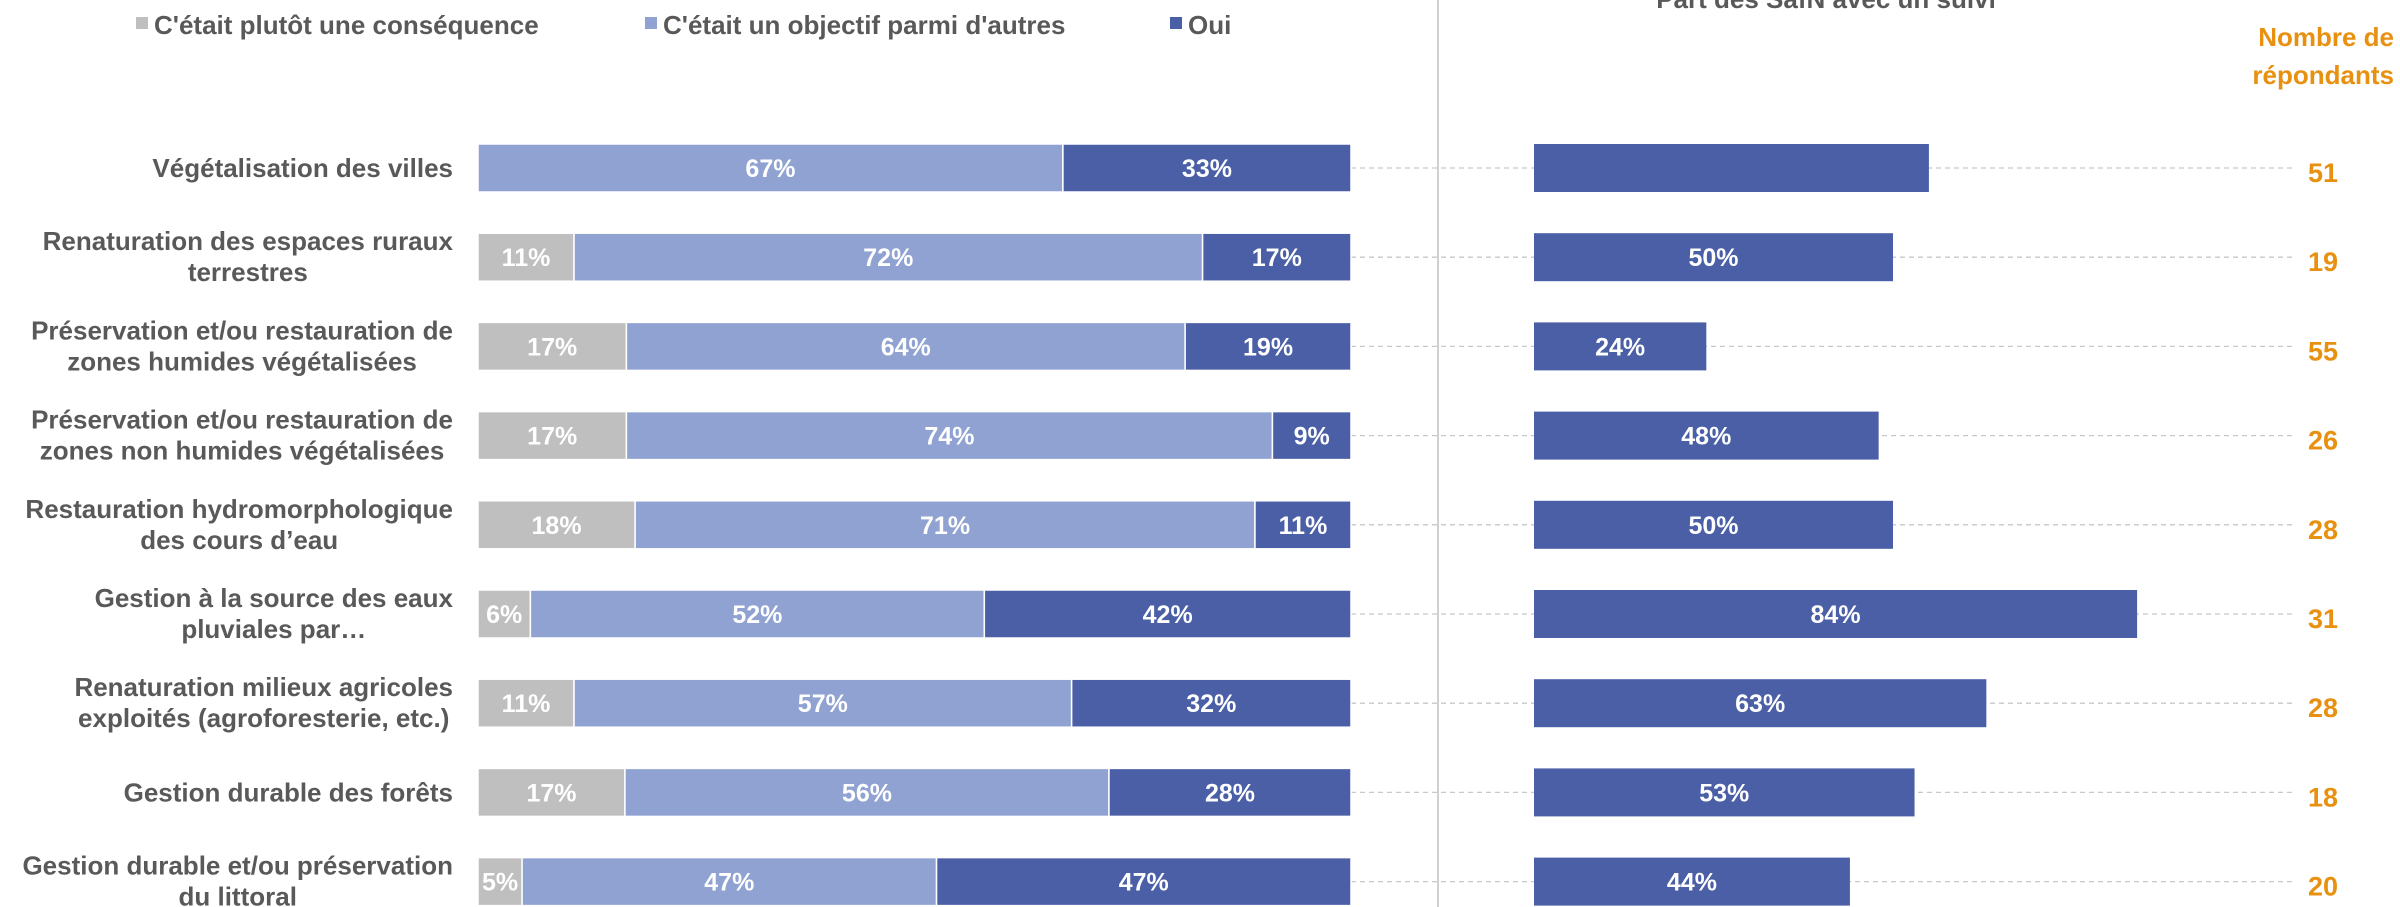 Image resolution: width=2400 pixels, height=907 pixels. What do you see at coordinates (757, 615) in the screenshot?
I see `stack-bar-label: 52%` at bounding box center [757, 615].